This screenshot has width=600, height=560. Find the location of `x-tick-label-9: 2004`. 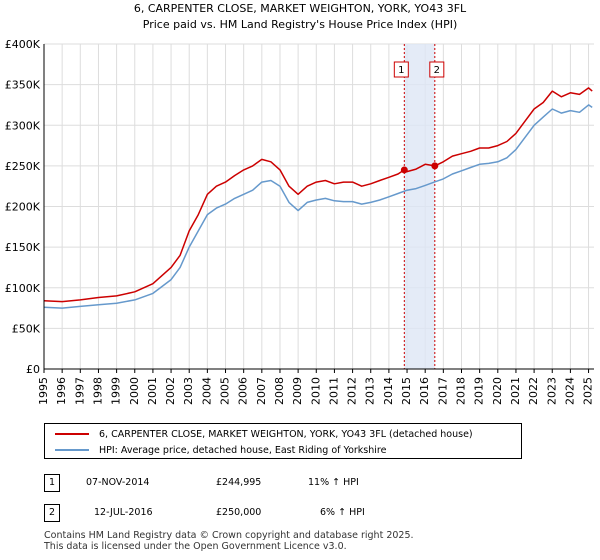

x-tick-label-9: 2004 is located at coordinates (206, 391).